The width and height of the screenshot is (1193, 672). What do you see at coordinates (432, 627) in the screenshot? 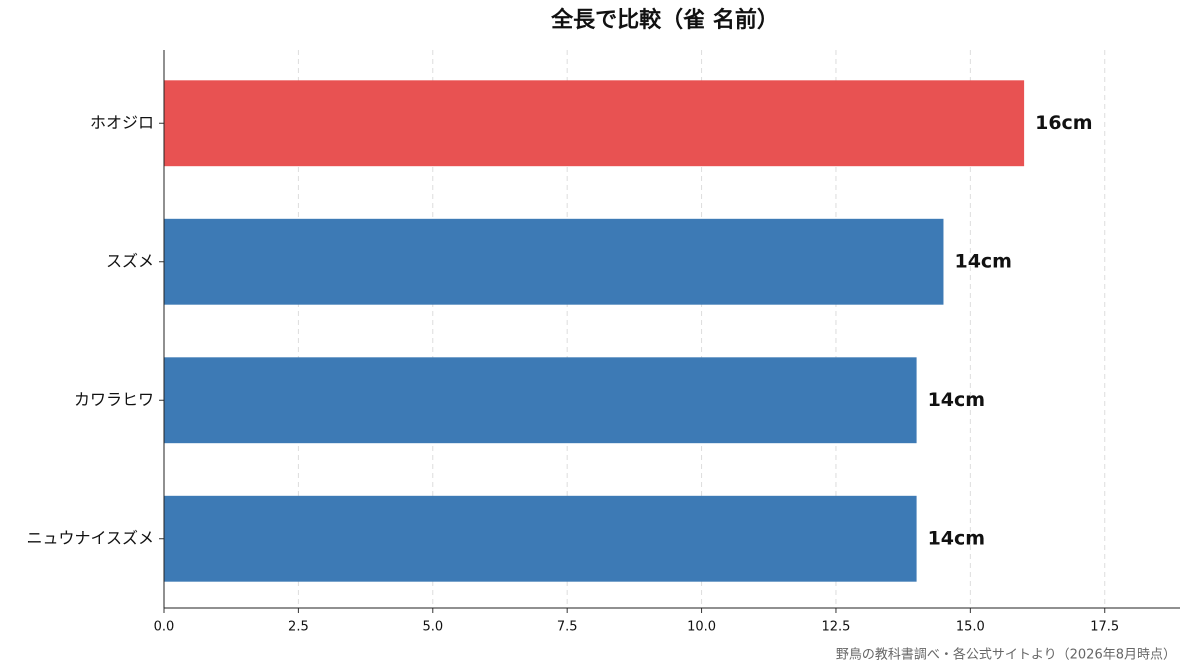
I see `x-tick-label: 5.0` at bounding box center [432, 627].